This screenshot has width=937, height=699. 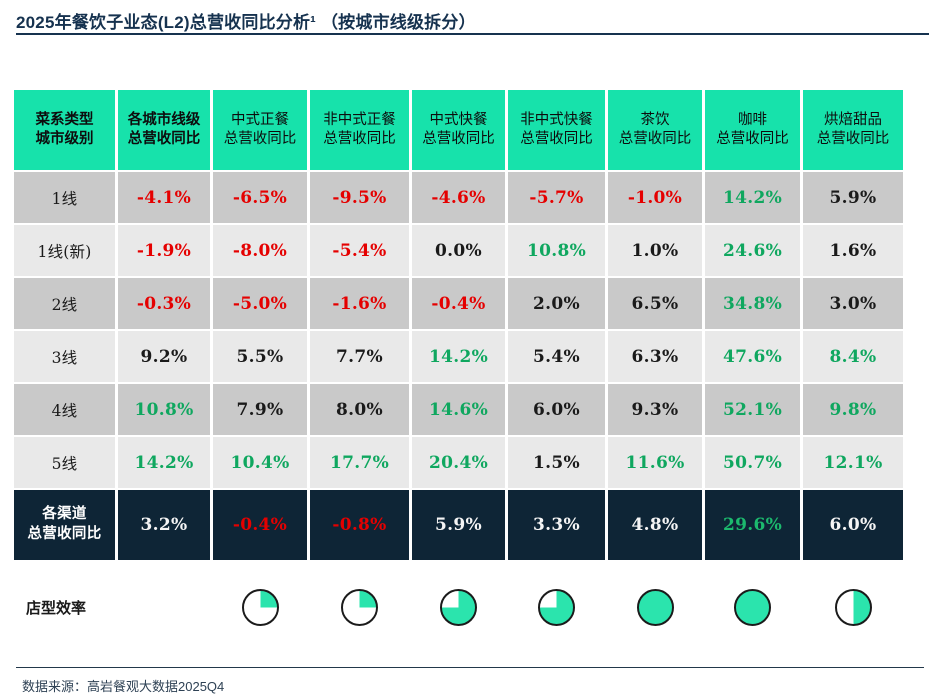 I want to click on summary-value-cell: -0.4%, so click(x=260, y=525).